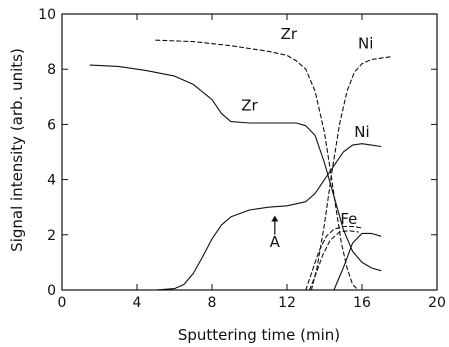  I want to click on x-tick-label: 16, so click(362, 303).